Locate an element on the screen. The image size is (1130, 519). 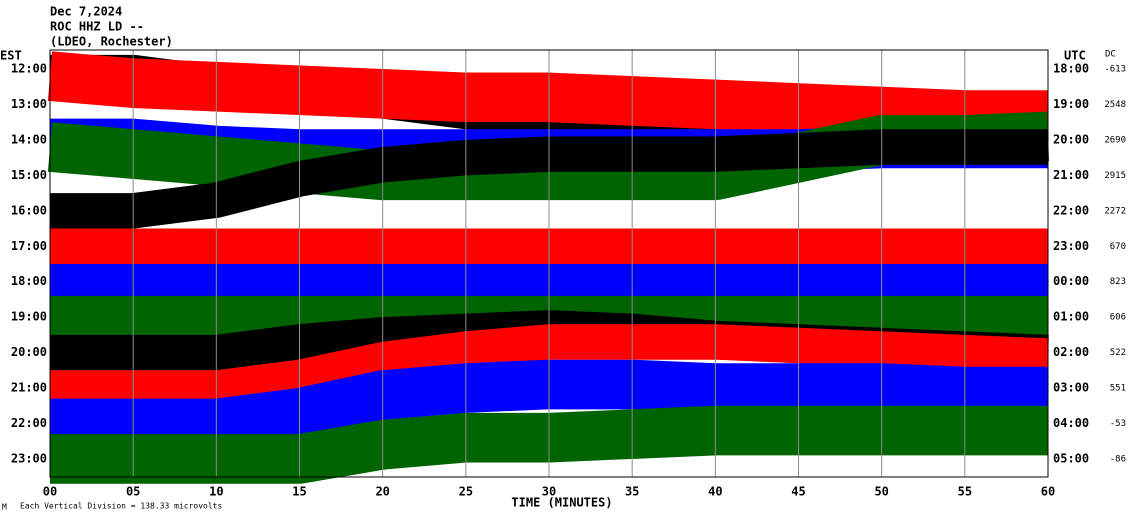
utc-label: 21:00 is located at coordinates (1071, 175).